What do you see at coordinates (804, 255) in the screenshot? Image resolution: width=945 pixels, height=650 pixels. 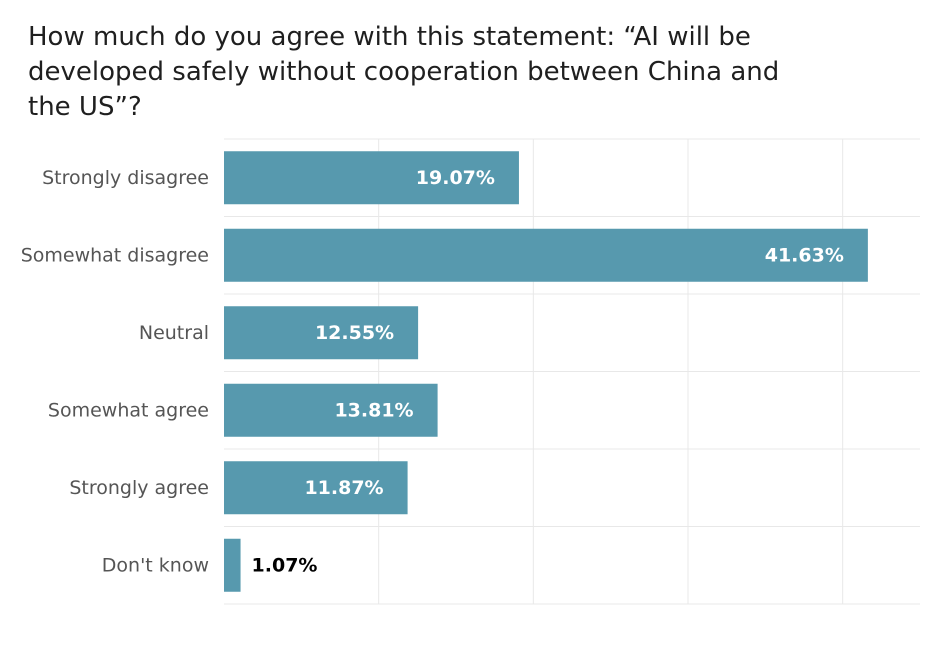 I see `value-label: 41.63%` at bounding box center [804, 255].